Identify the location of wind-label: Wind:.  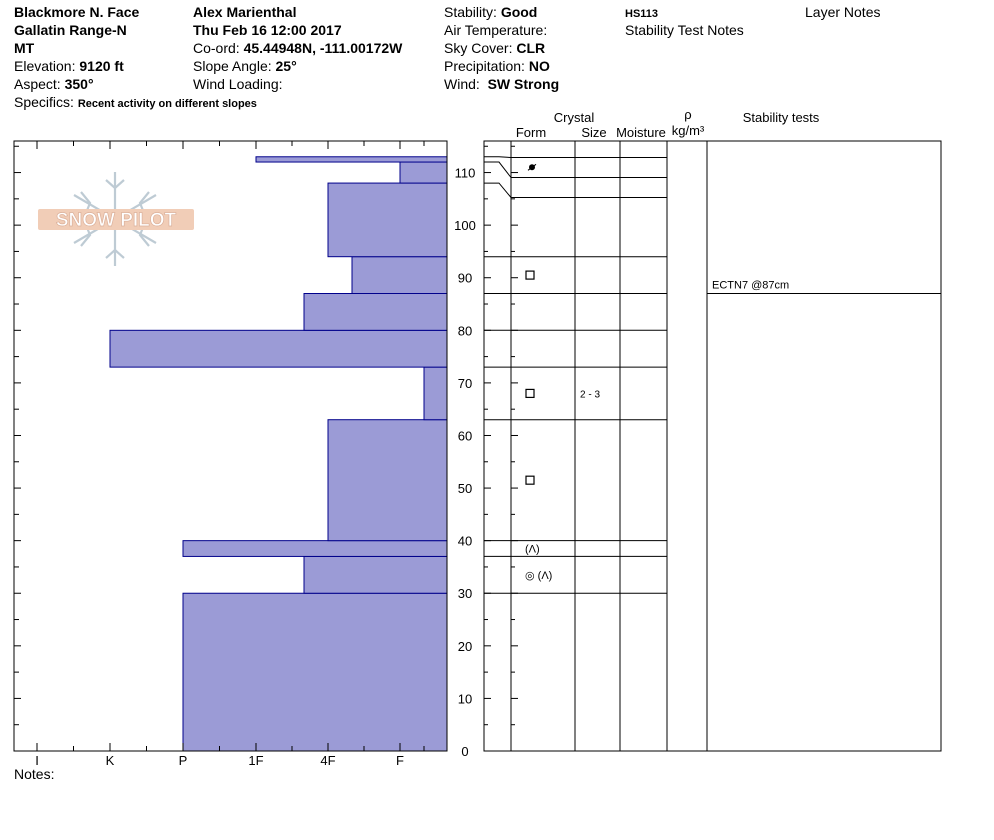
(462, 84).